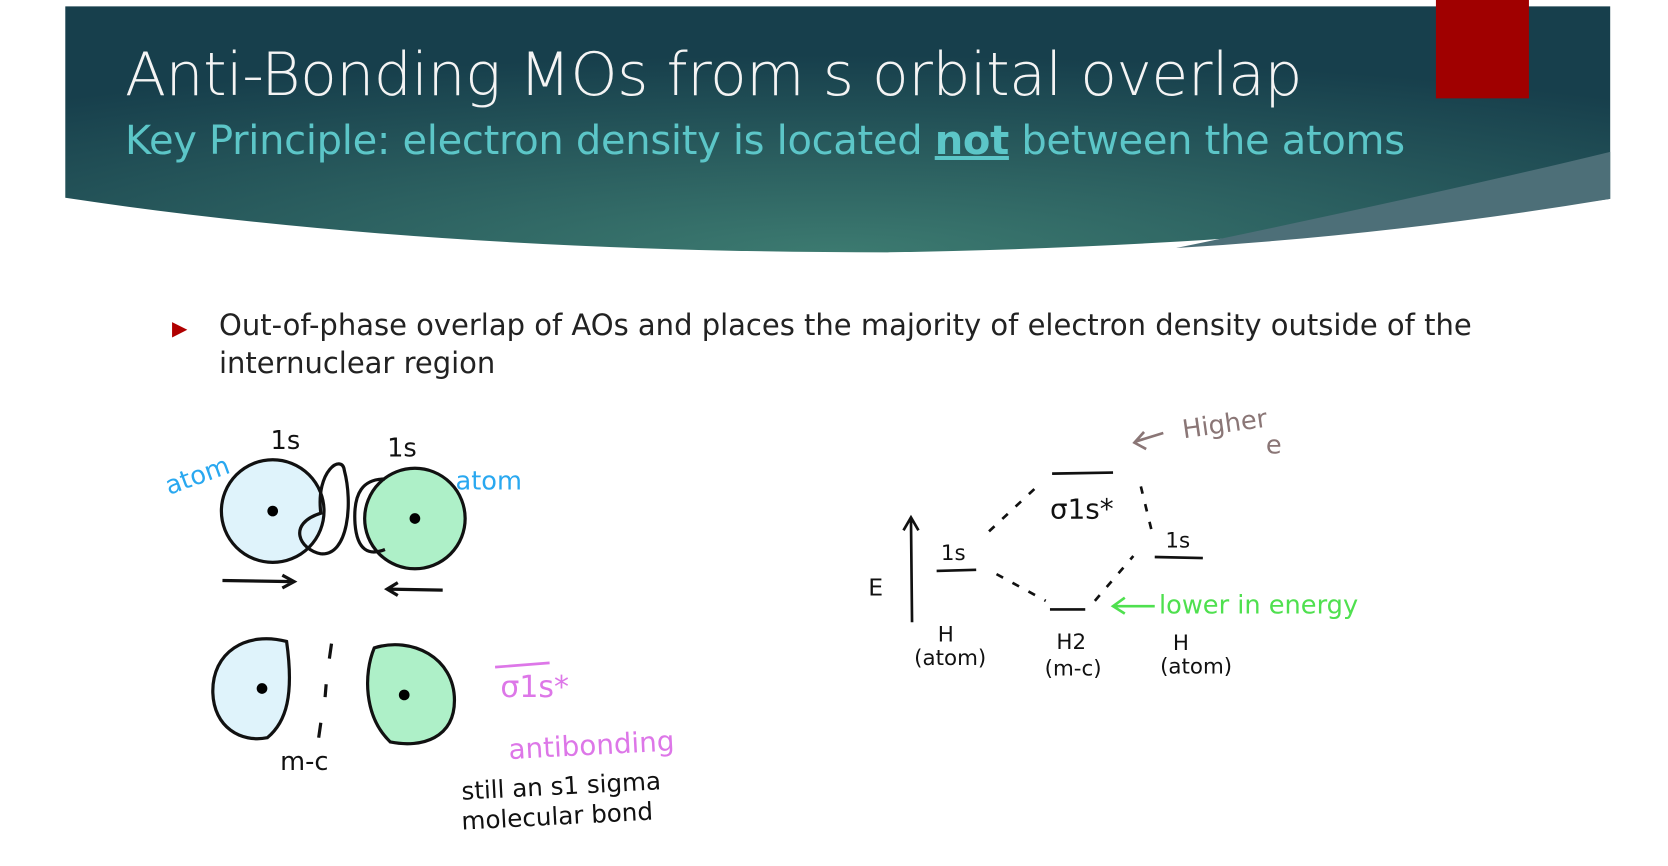 This screenshot has width=1668, height=866. I want to click on left-atom-label: H, so click(946, 634).